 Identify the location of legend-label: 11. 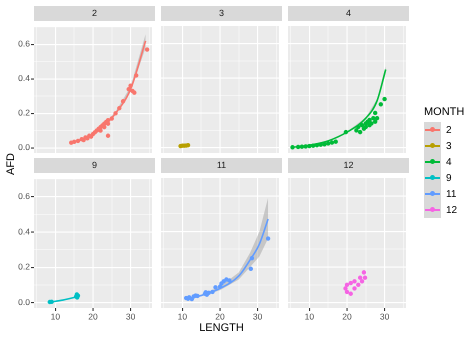
(451, 194).